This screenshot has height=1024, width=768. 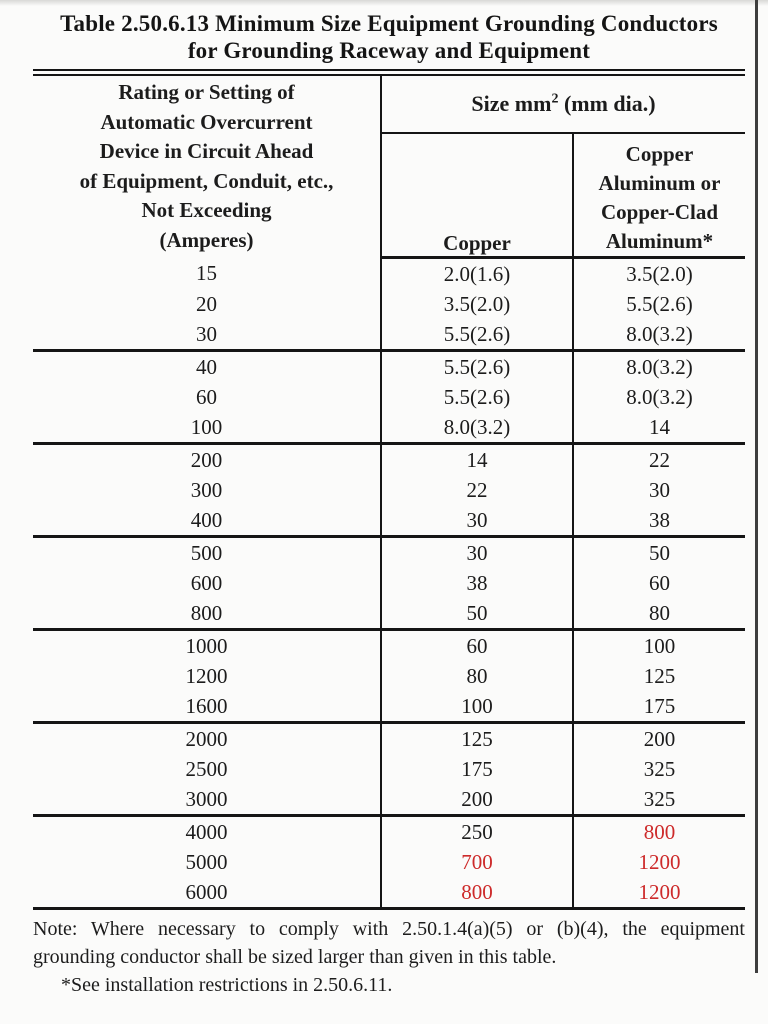 What do you see at coordinates (207, 583) in the screenshot?
I see `cell-amperes: 600` at bounding box center [207, 583].